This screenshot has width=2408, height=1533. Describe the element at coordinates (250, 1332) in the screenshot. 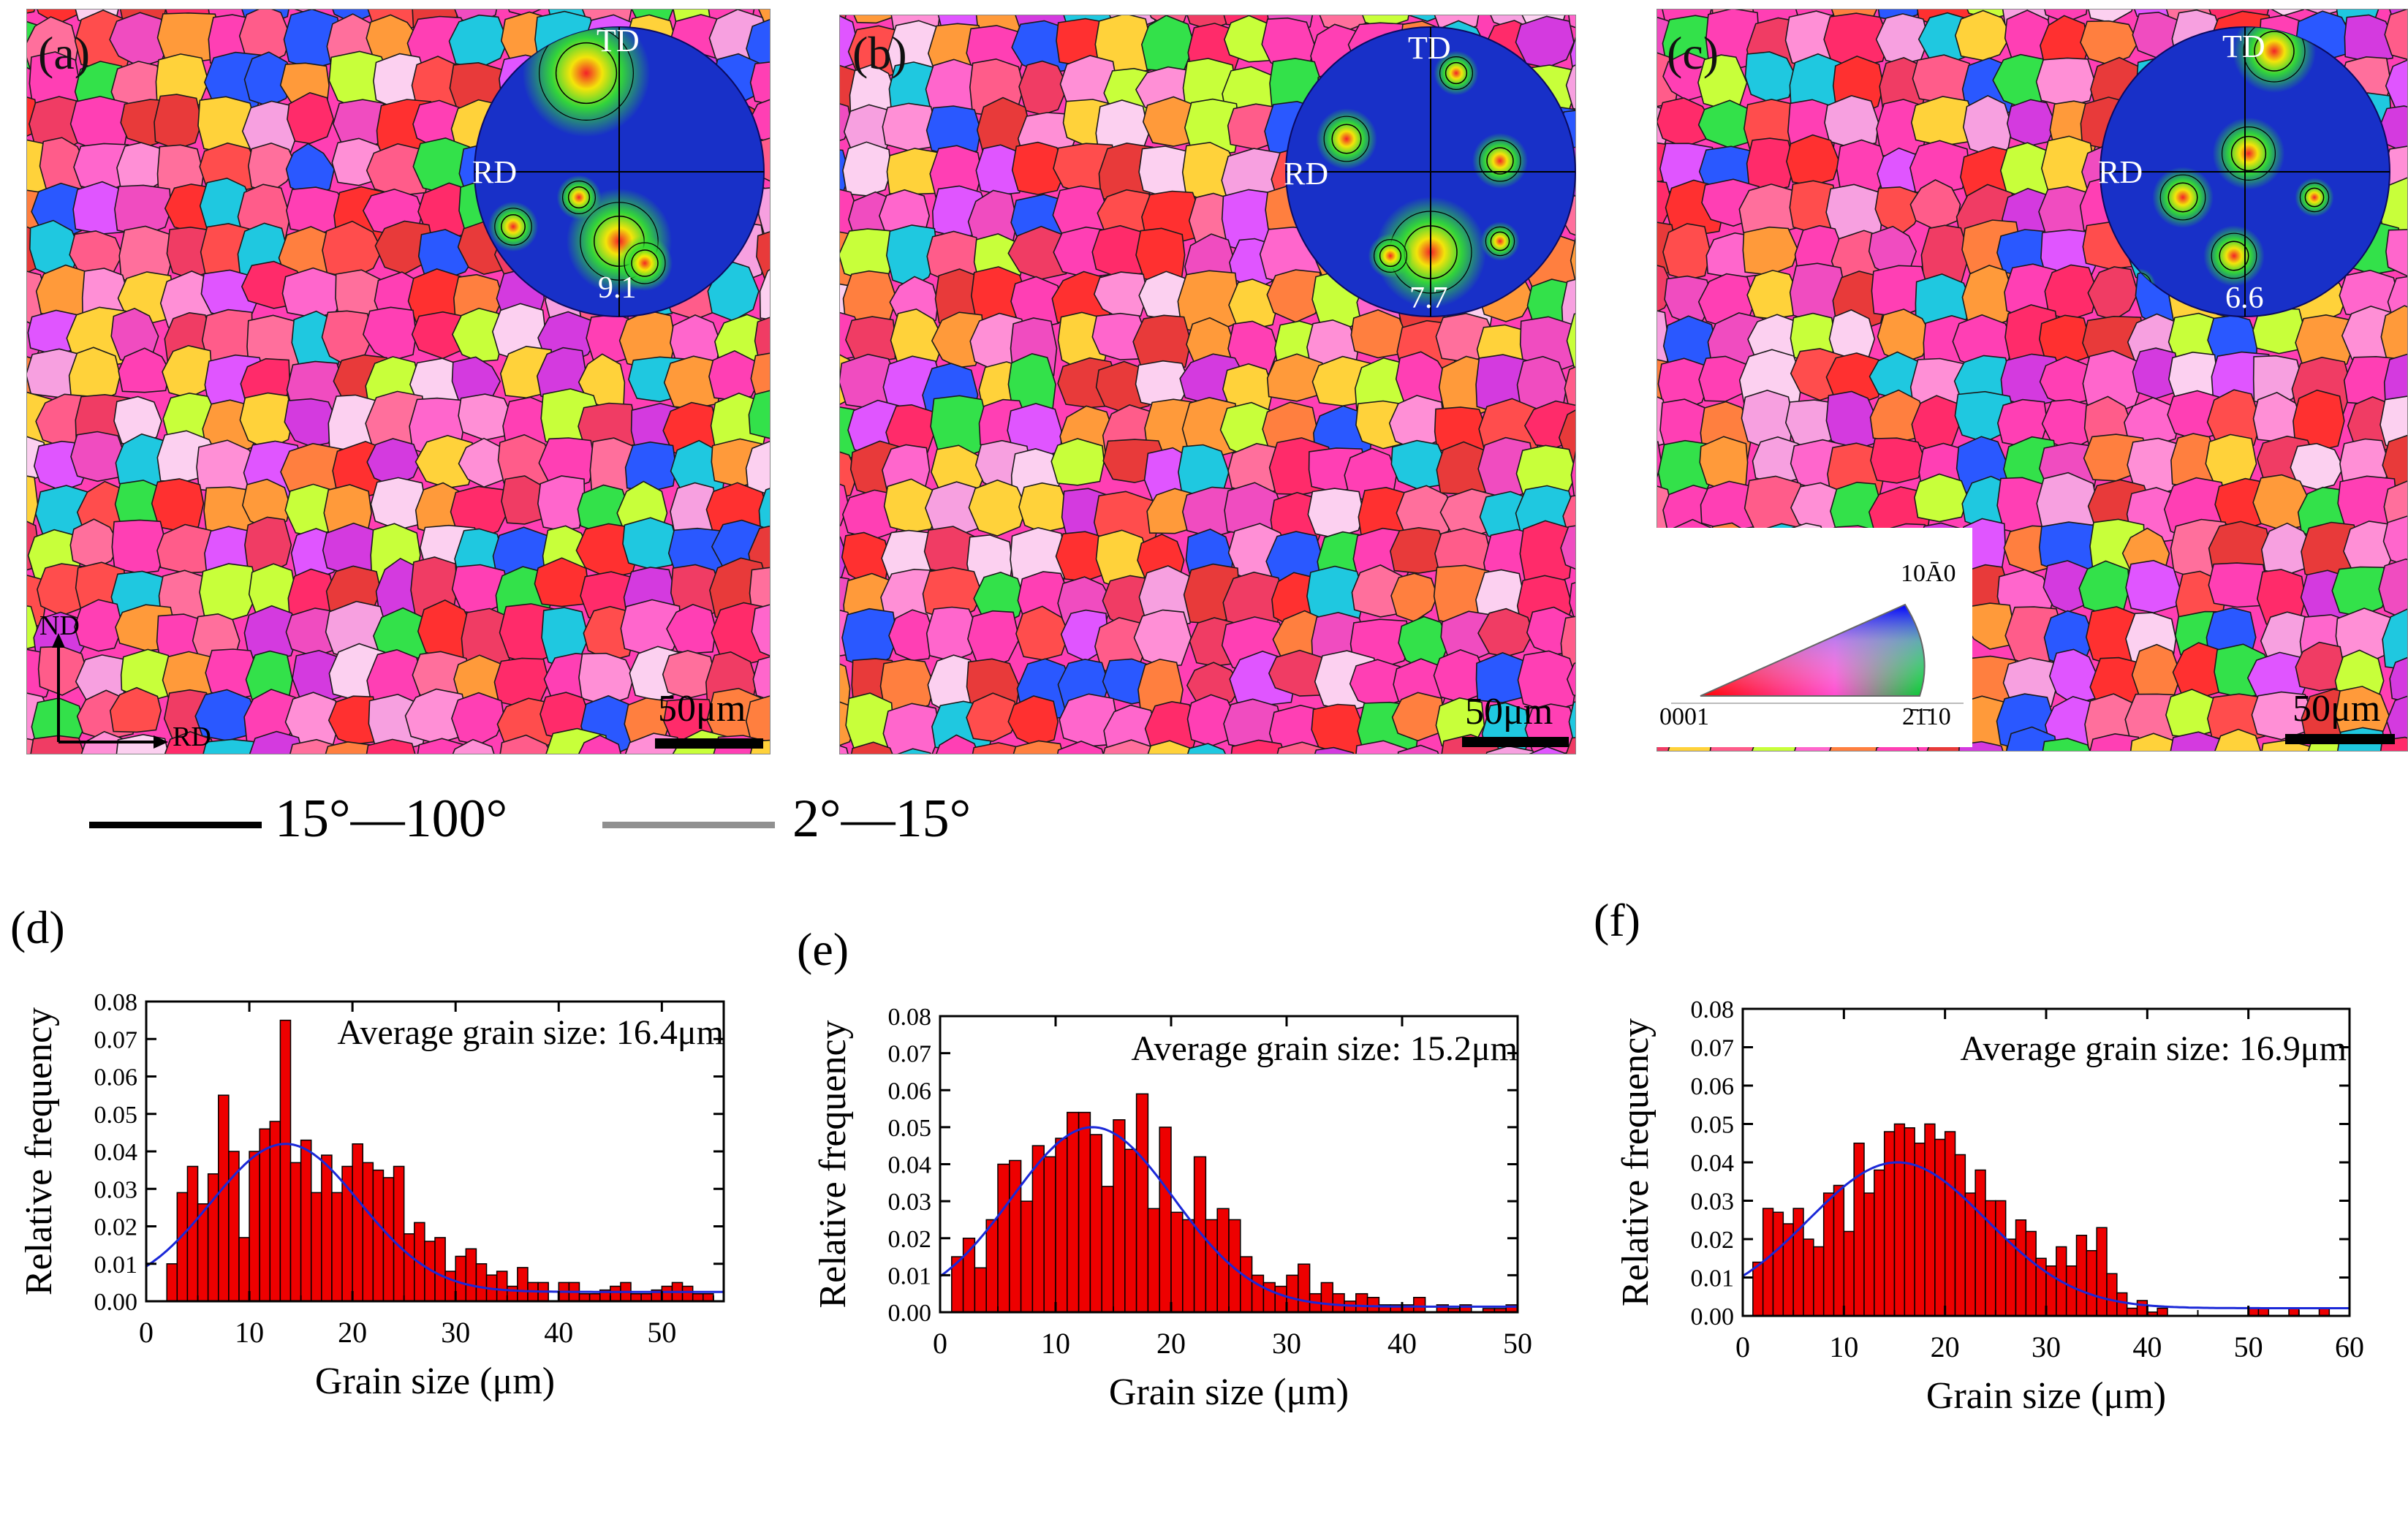

I see `x-tick-label: 10` at that location.